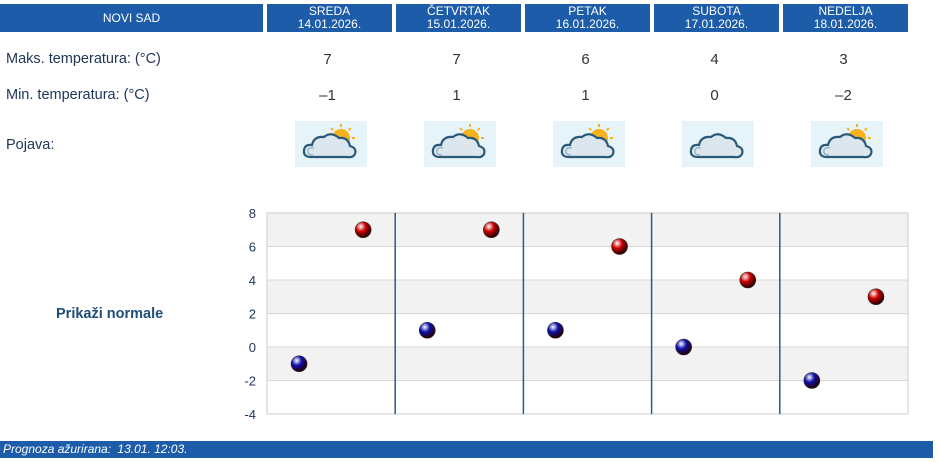  I want to click on min-temp-value: –2, so click(843, 95).